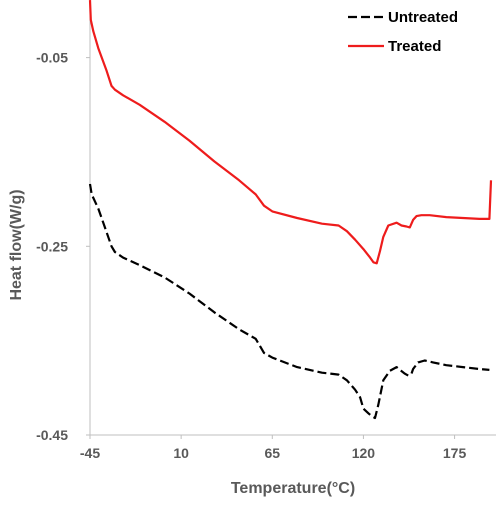 This screenshot has height=505, width=498. I want to click on x-tick-label: 175, so click(455, 453).